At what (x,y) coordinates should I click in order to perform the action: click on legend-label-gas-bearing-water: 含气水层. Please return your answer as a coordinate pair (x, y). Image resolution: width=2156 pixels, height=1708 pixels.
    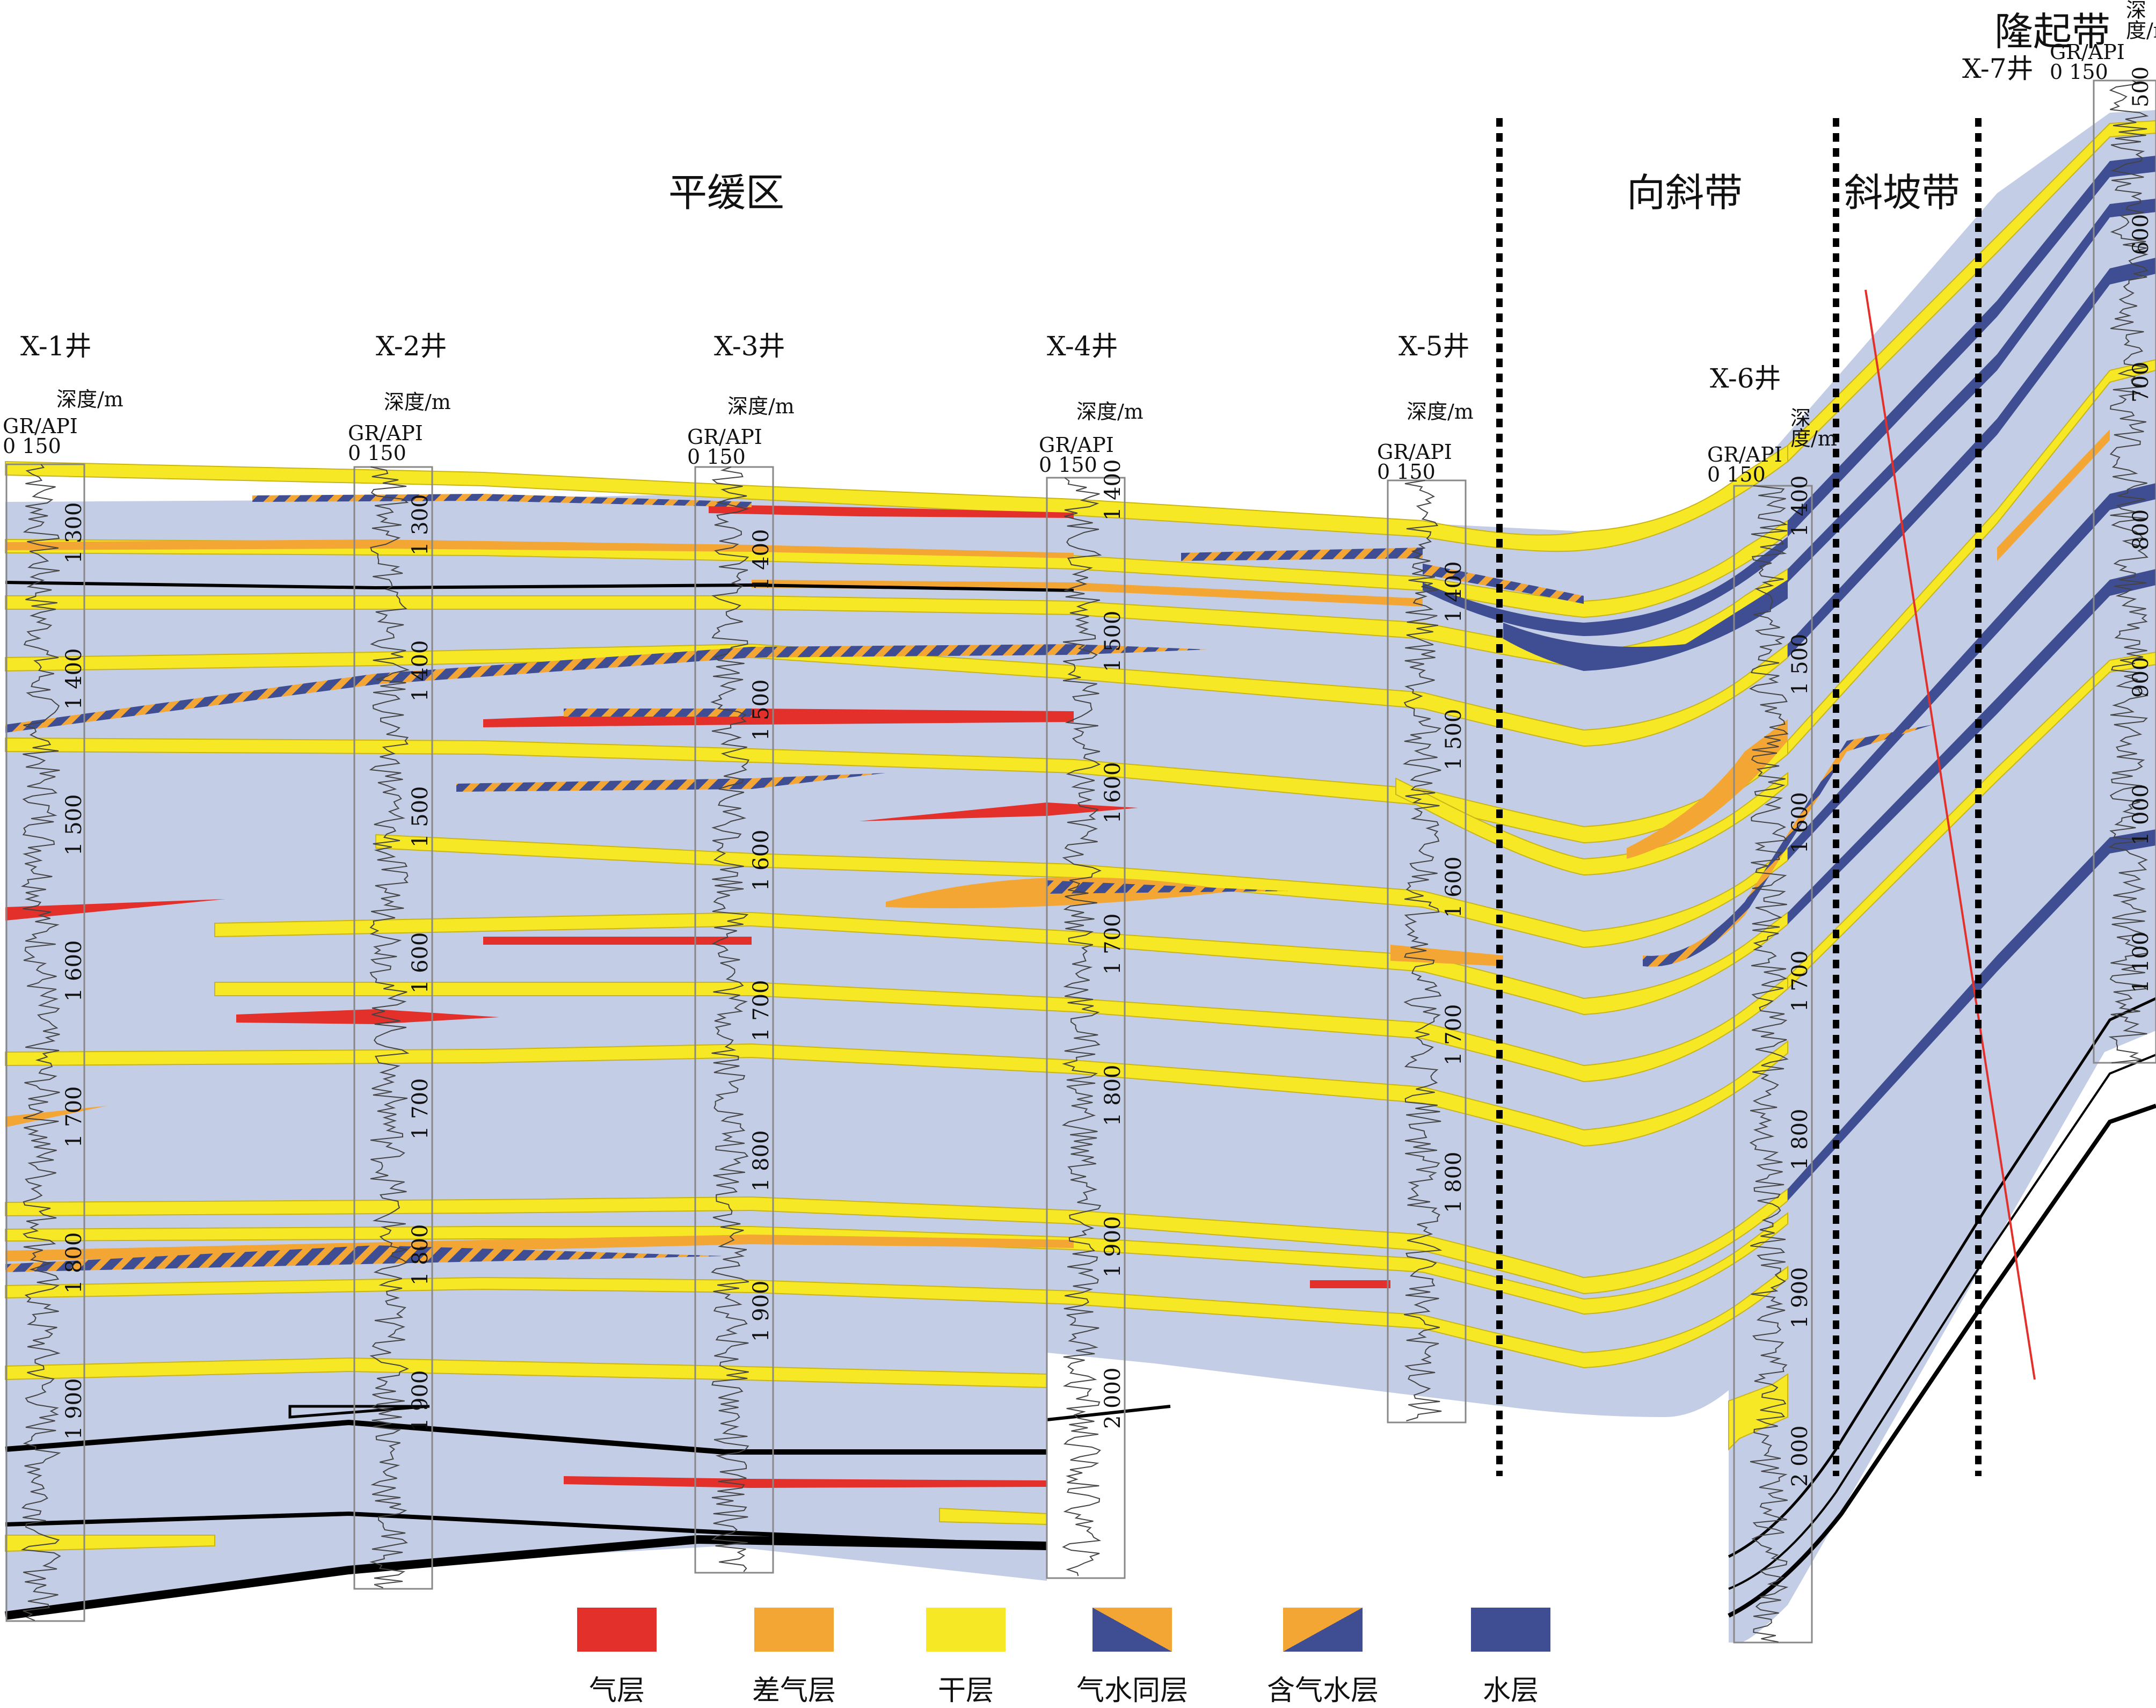
    Looking at the image, I should click on (1323, 1691).